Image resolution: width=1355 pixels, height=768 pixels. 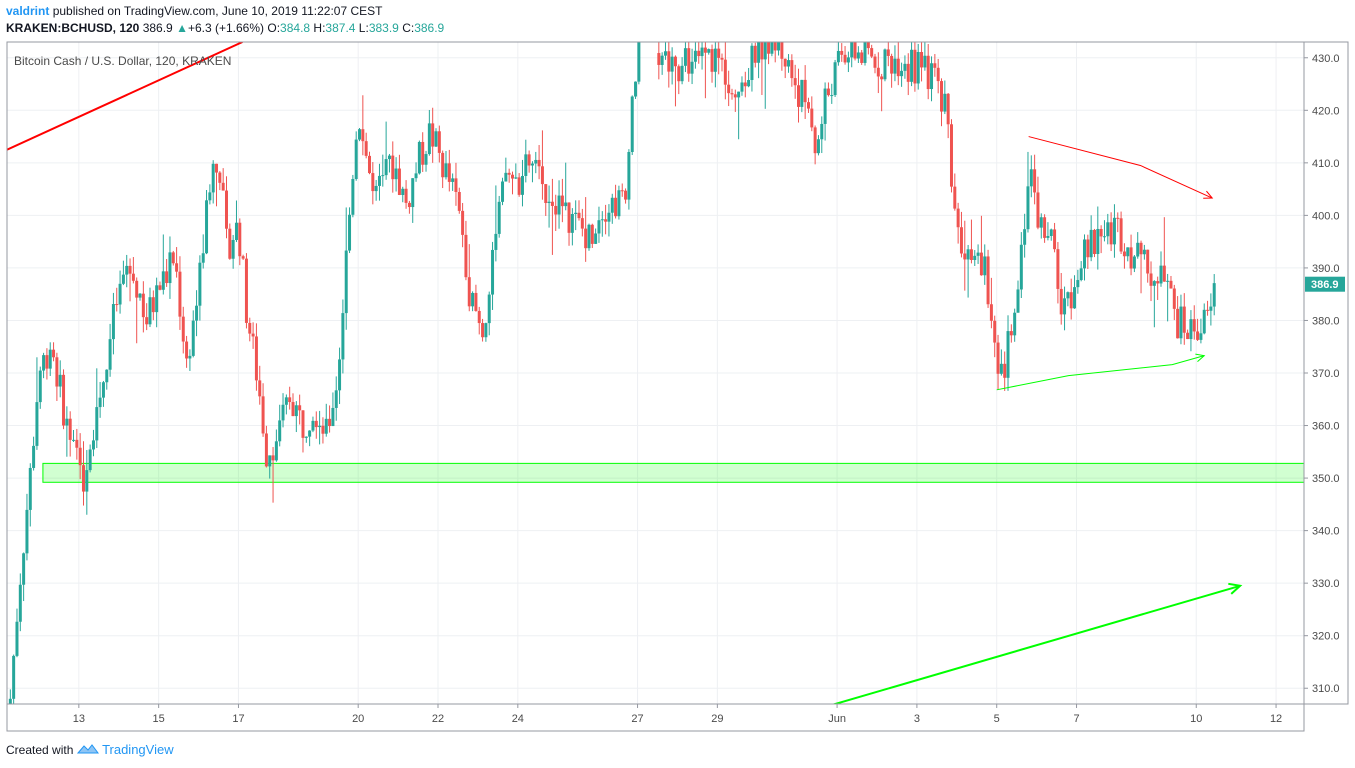 I want to click on close-label: C:, so click(x=408, y=28).